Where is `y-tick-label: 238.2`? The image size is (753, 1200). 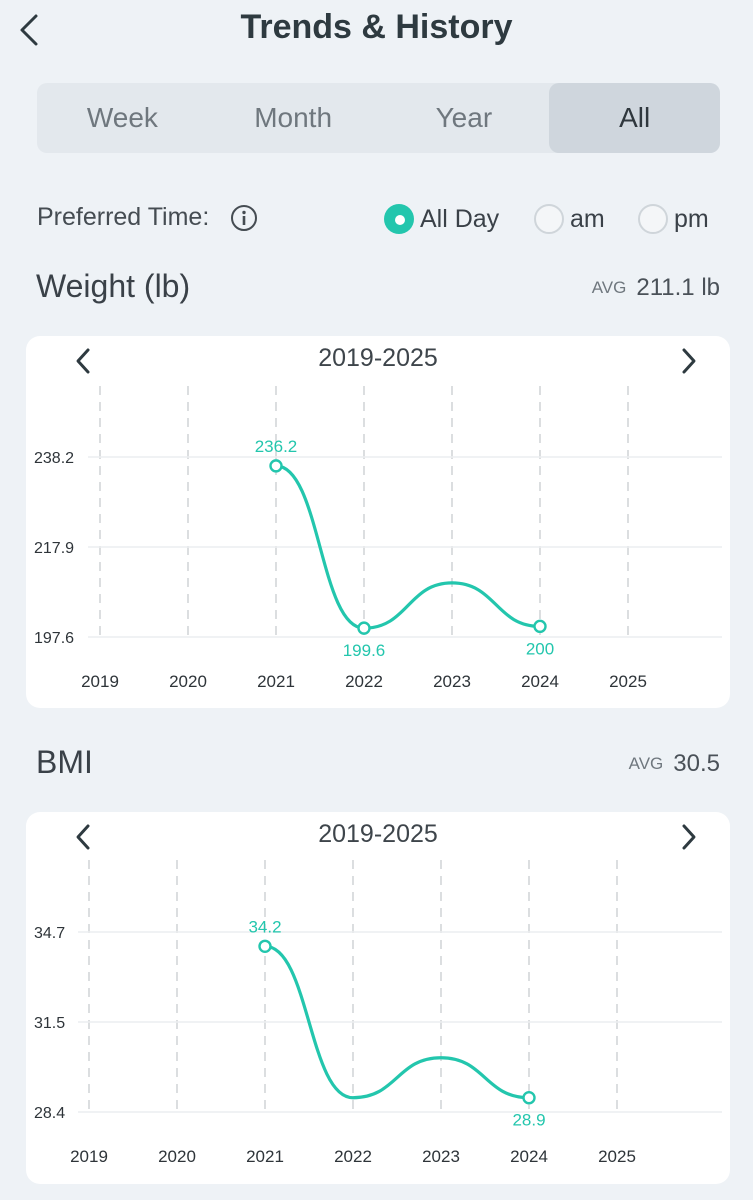
y-tick-label: 238.2 is located at coordinates (54, 458).